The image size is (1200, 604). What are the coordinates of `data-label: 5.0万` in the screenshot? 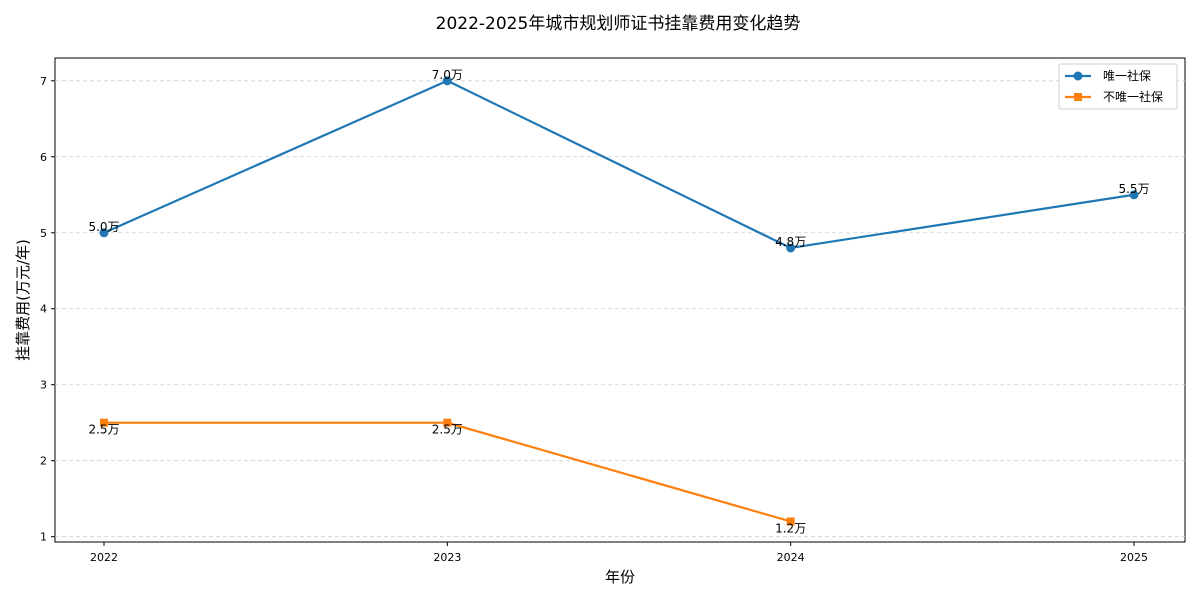 It's located at (103, 227).